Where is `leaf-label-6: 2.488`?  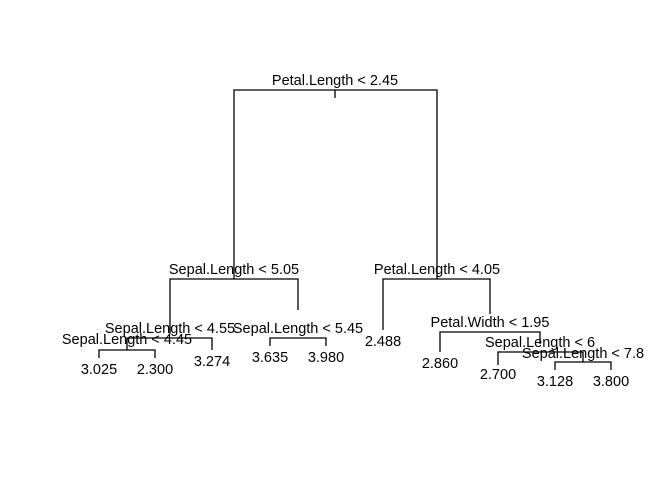 leaf-label-6: 2.488 is located at coordinates (383, 342).